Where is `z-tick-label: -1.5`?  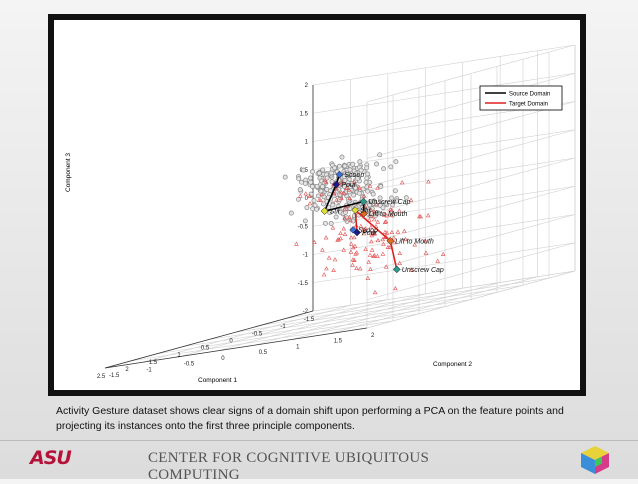
z-tick-label: -1.5 is located at coordinates (303, 284).